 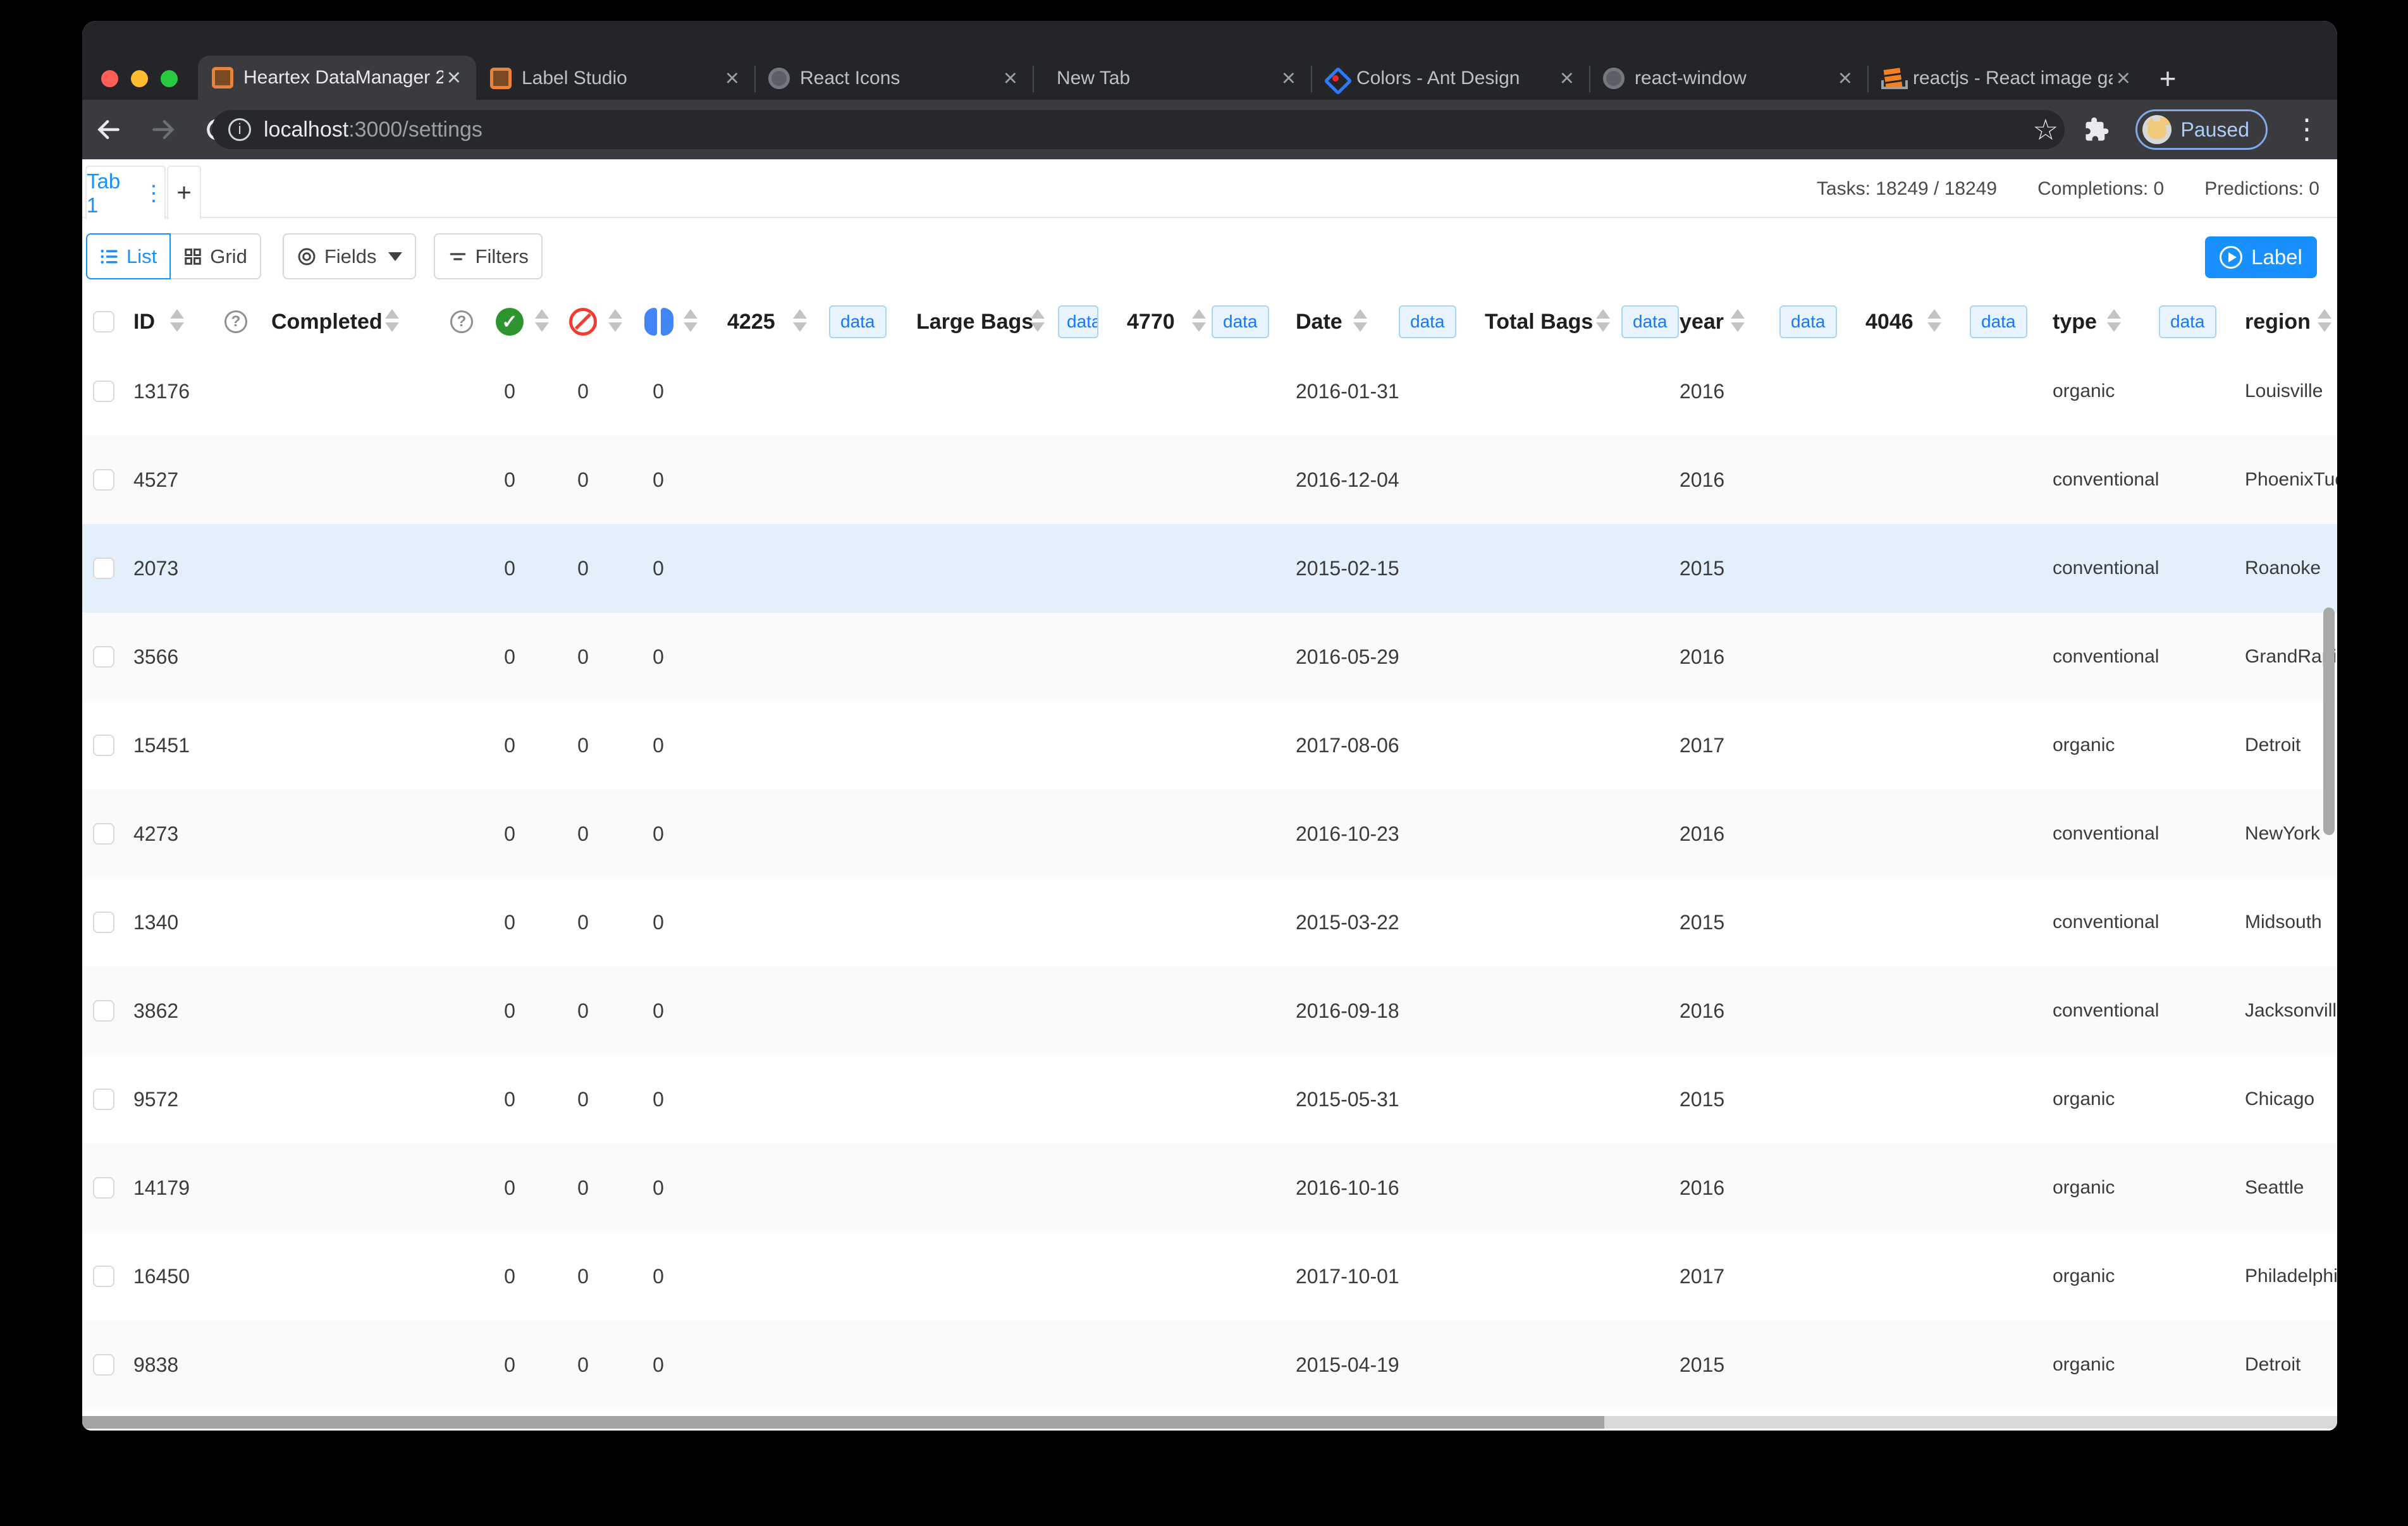 What do you see at coordinates (2045, 129) in the screenshot?
I see `bookmark-star-icon: ☆` at bounding box center [2045, 129].